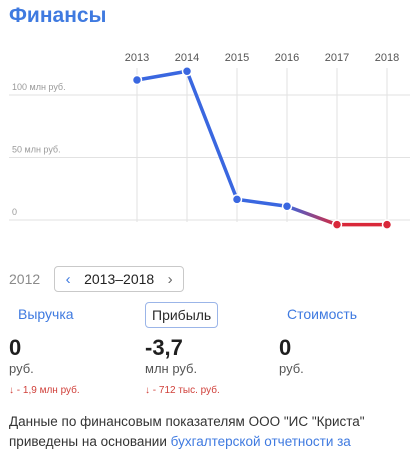 The width and height of the screenshot is (417, 454). I want to click on period-selector: 2012 ‹ 2013–2018 ›, so click(97, 279).